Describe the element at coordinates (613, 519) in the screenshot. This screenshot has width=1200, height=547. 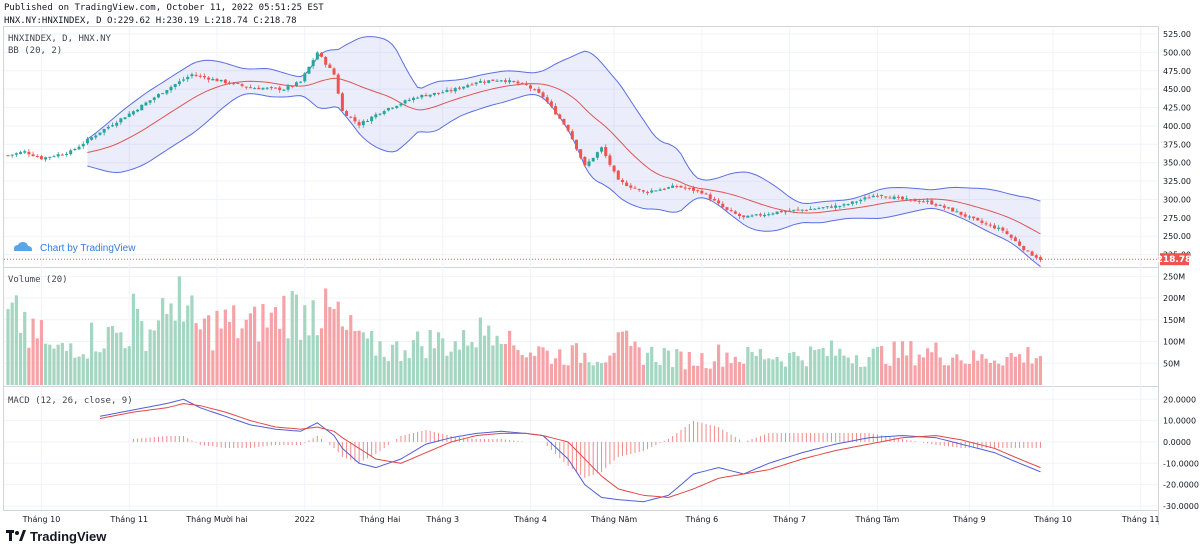
I see `time-tick-label: Tháng Năm` at that location.